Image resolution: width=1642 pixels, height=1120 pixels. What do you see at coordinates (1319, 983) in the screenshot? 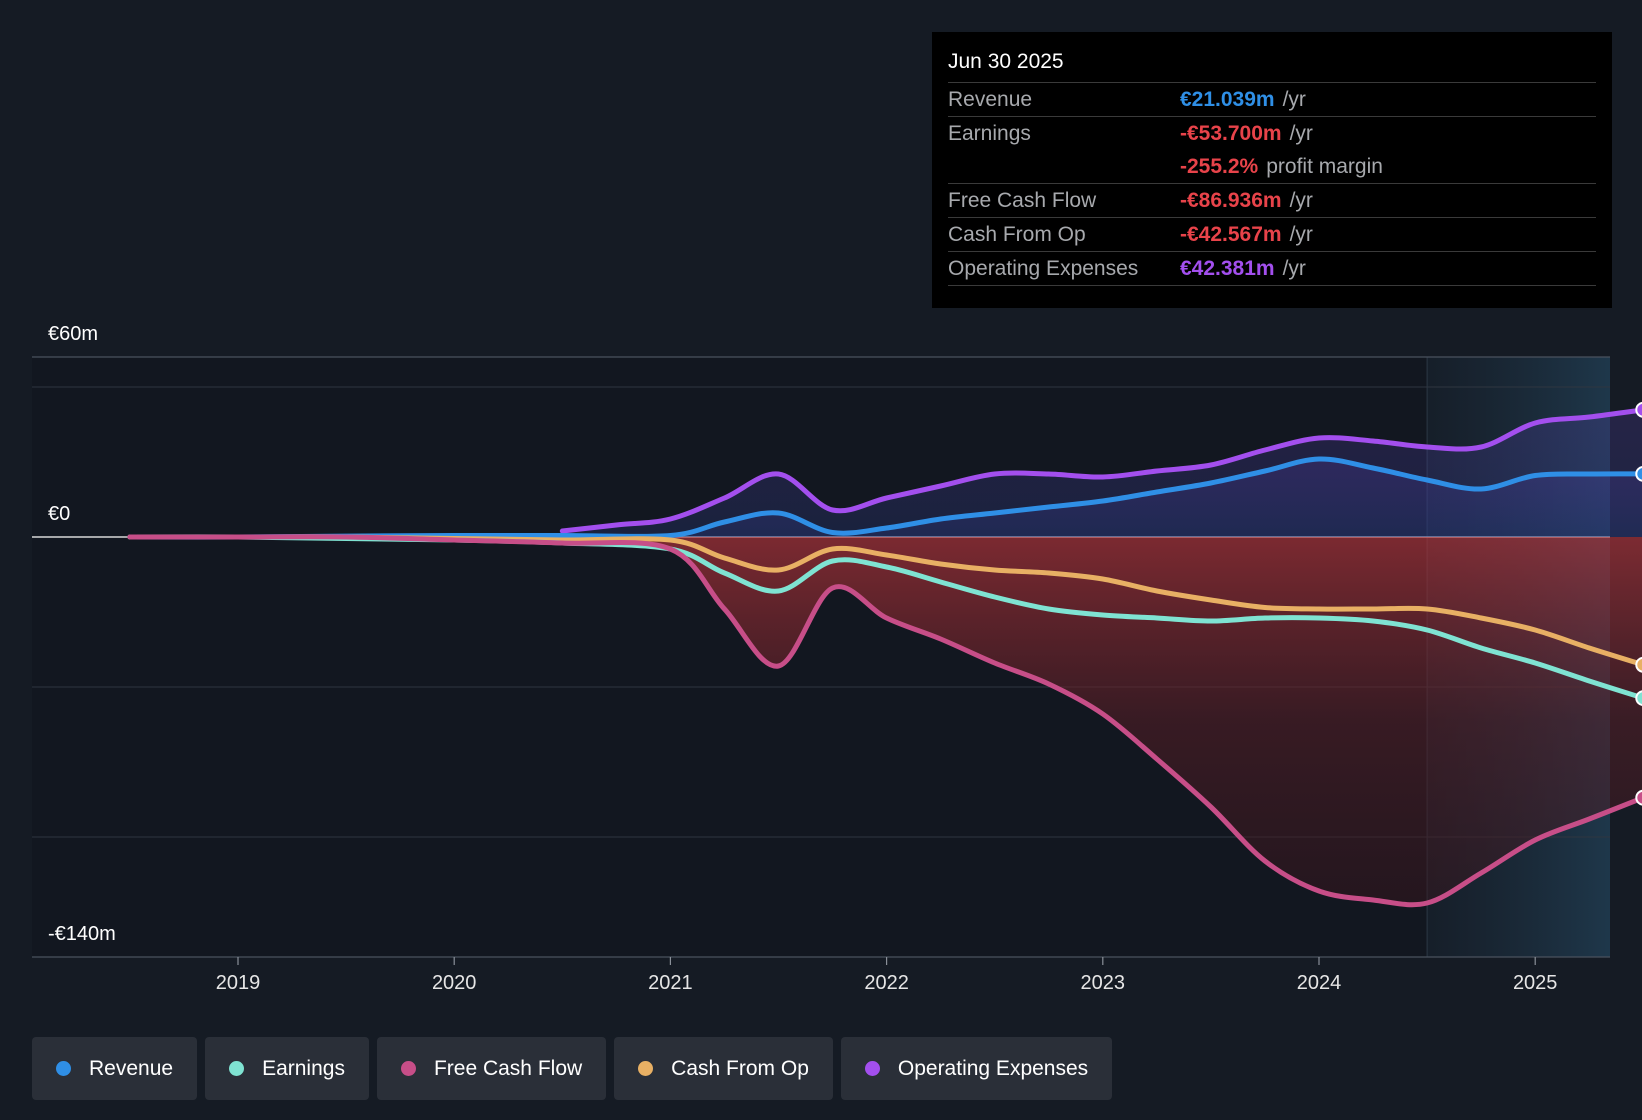
I see `x-tick-label: 2024` at bounding box center [1319, 983].